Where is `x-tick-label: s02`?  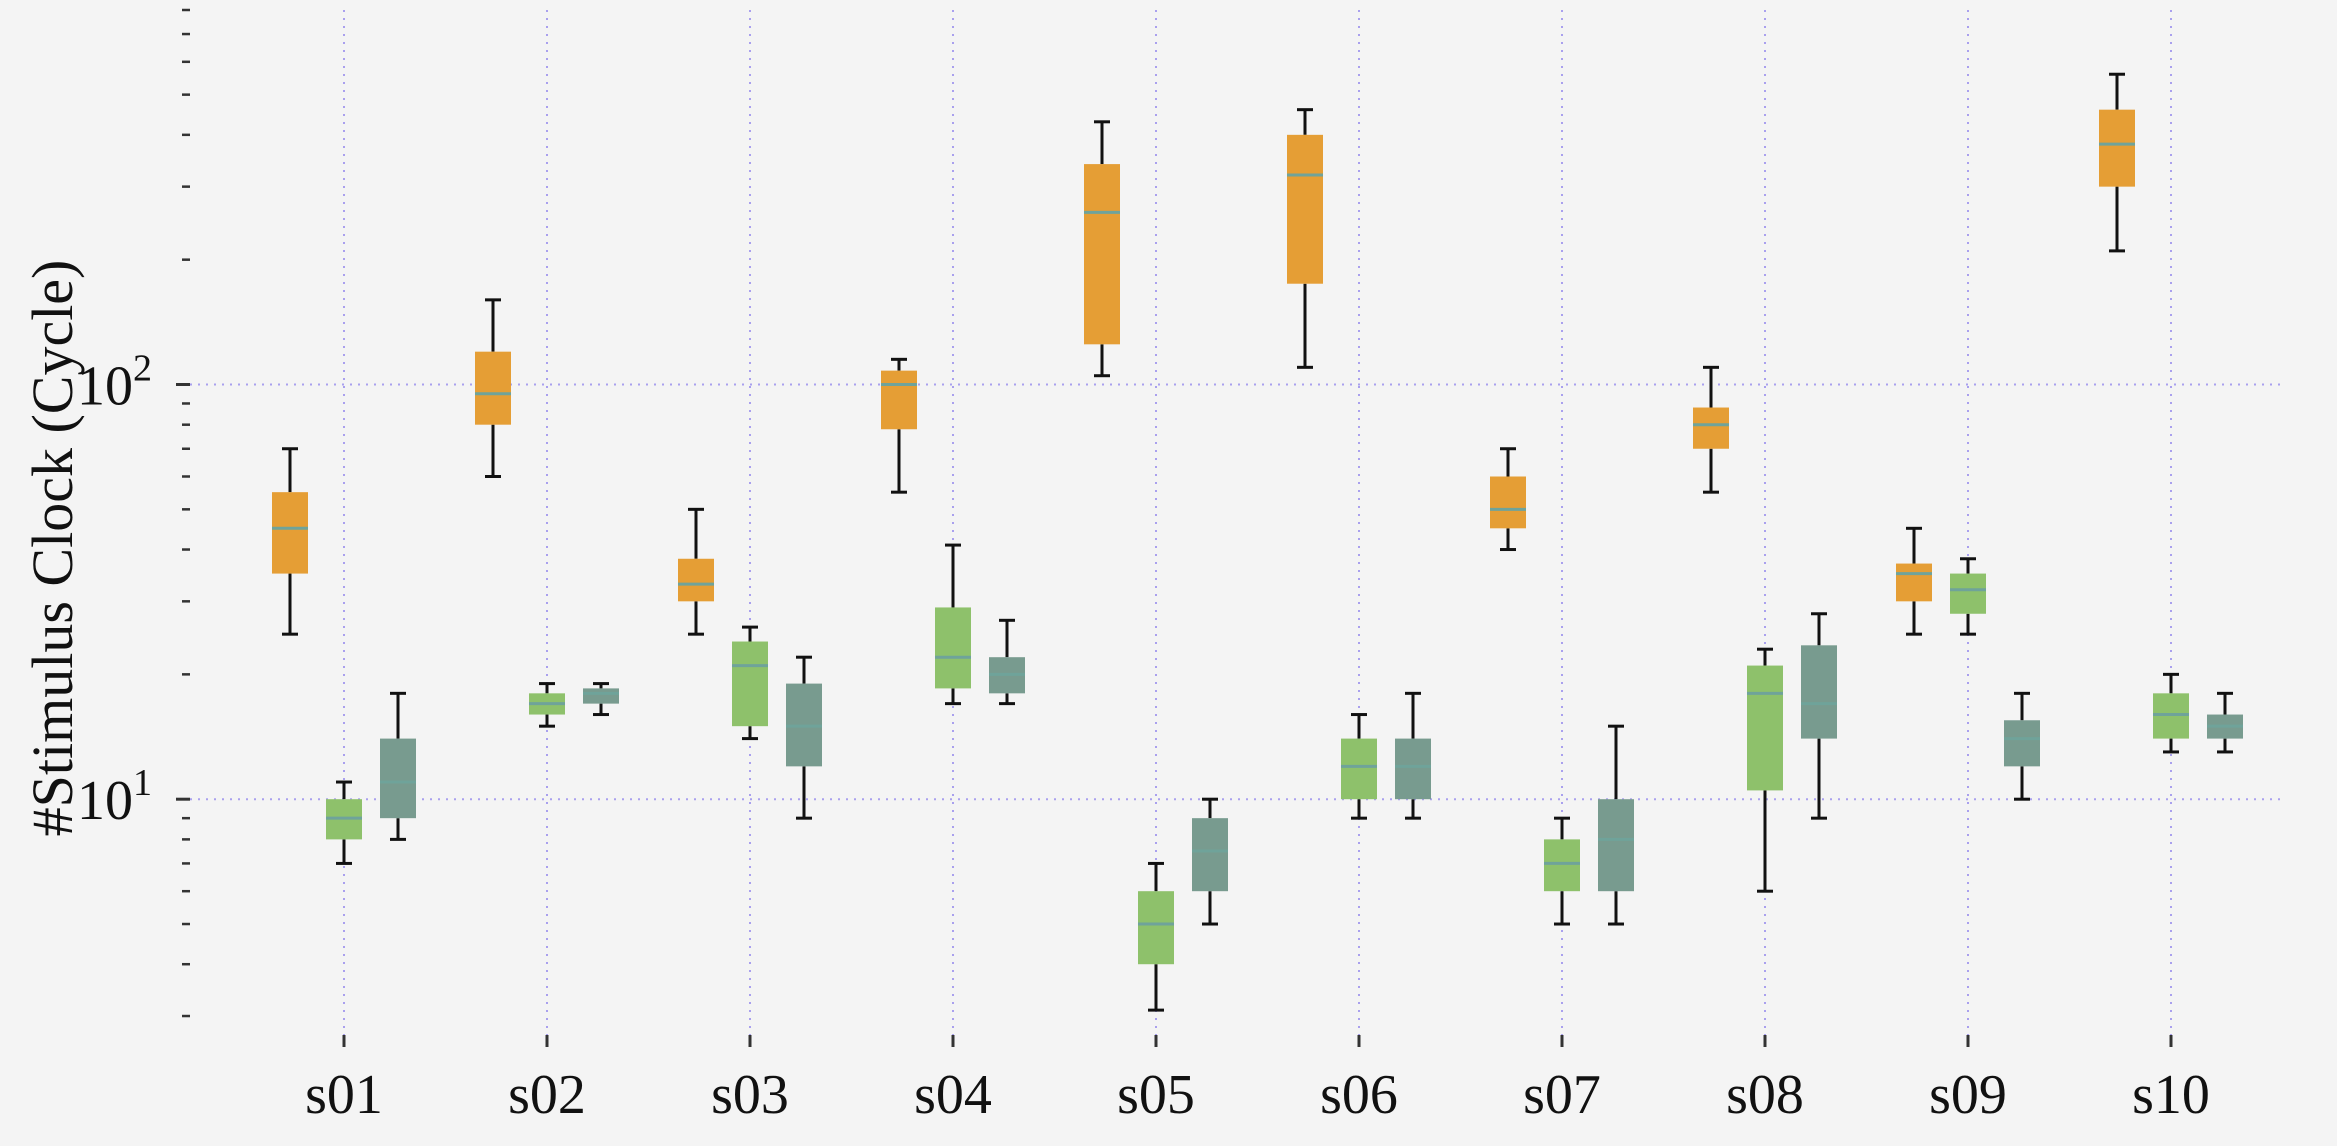 x-tick-label: s02 is located at coordinates (547, 1095).